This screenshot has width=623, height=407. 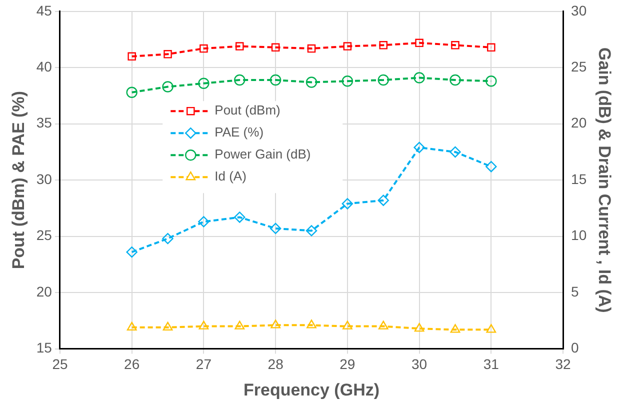 I want to click on x-tick-label: 26, so click(x=132, y=364).